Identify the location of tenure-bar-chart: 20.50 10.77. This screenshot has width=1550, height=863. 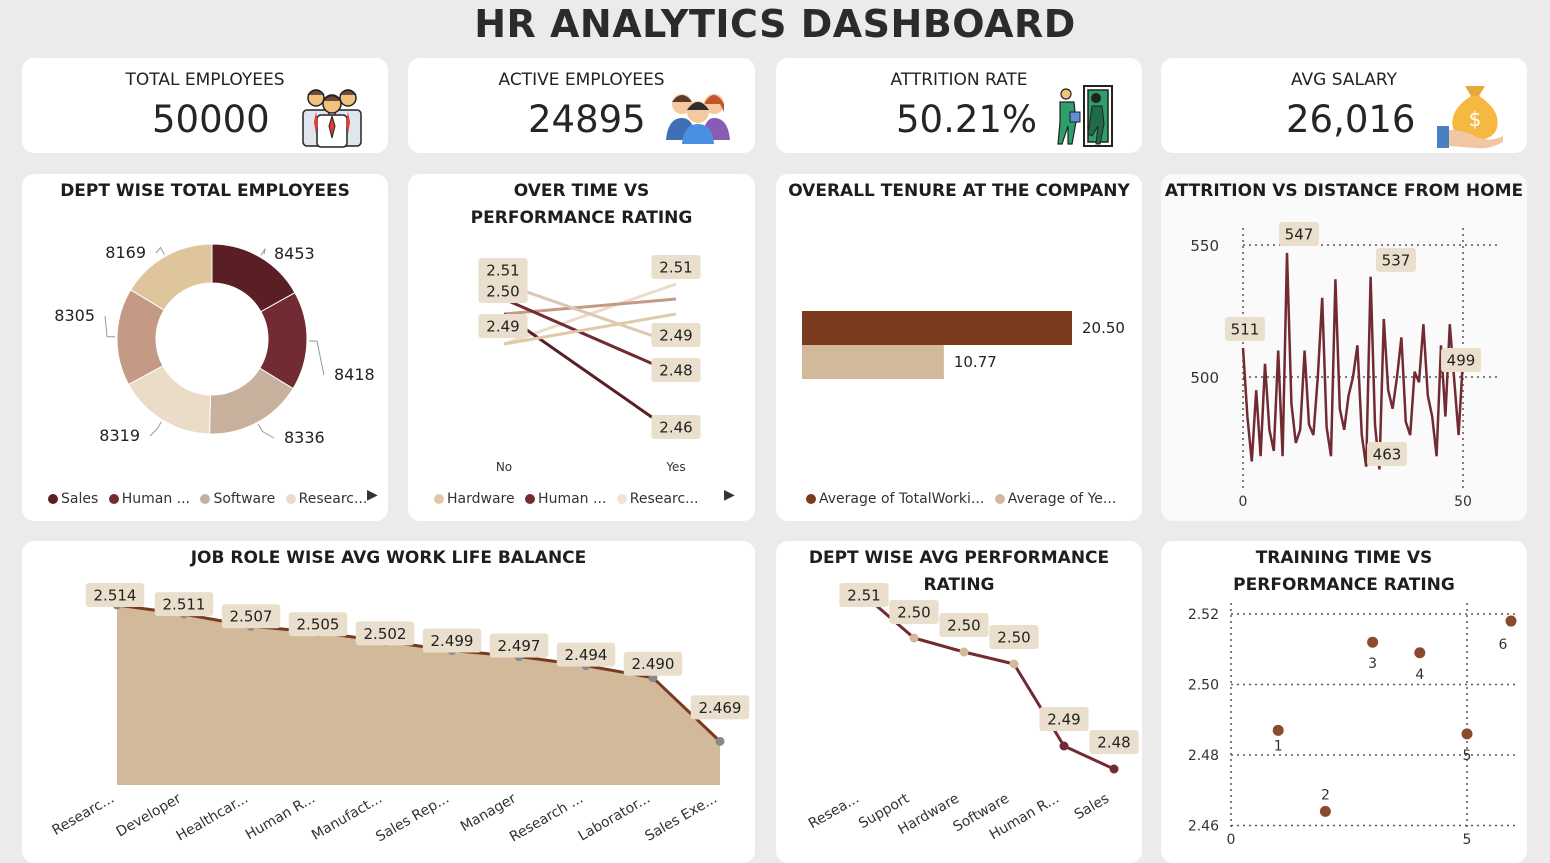
(963, 345).